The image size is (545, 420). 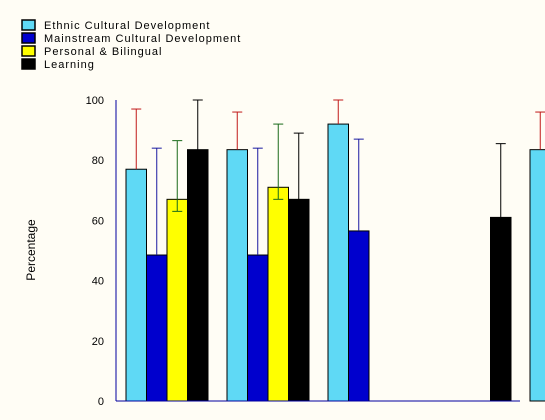 What do you see at coordinates (98, 221) in the screenshot?
I see `y-tick-label: 60` at bounding box center [98, 221].